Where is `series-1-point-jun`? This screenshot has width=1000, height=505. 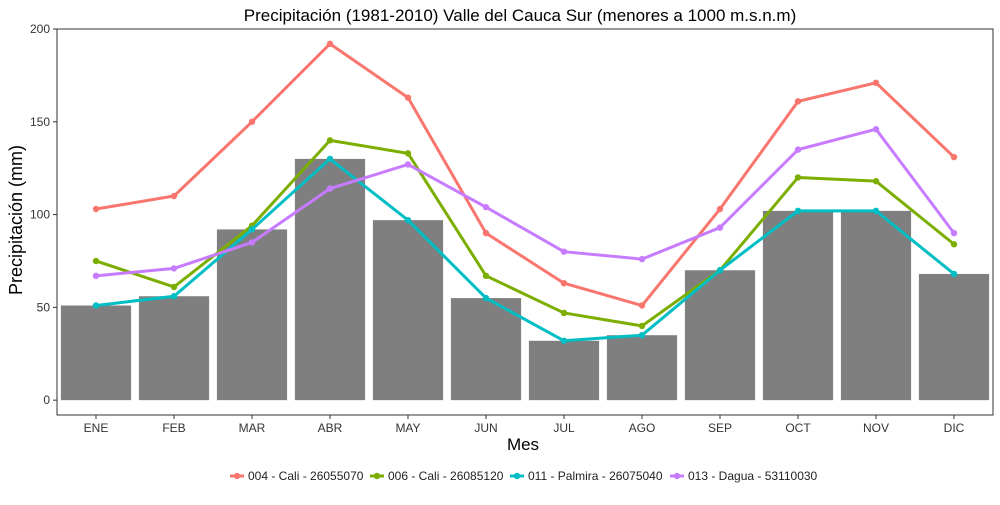
series-1-point-jun is located at coordinates (486, 233).